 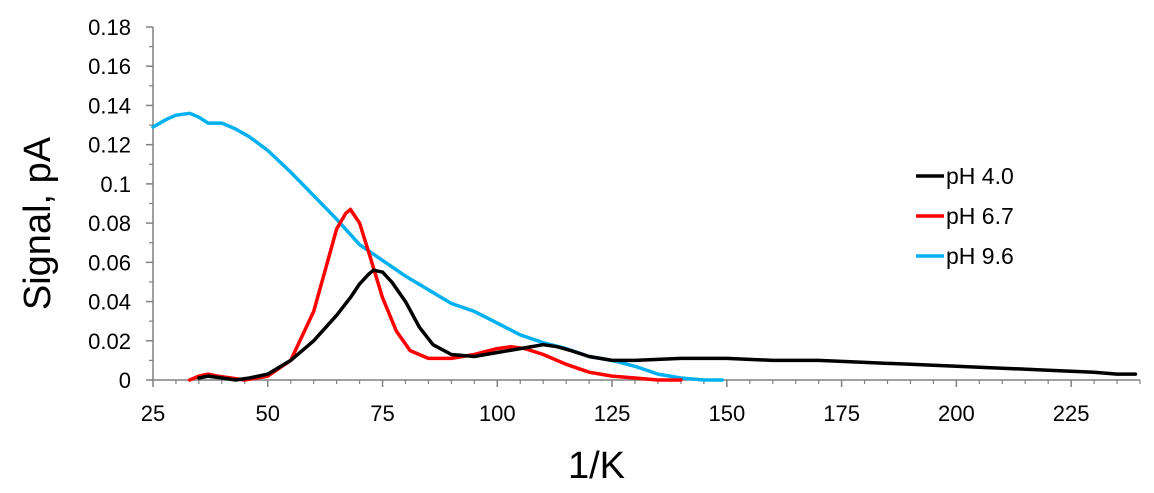 What do you see at coordinates (497, 413) in the screenshot?
I see `x-tick-label: 100` at bounding box center [497, 413].